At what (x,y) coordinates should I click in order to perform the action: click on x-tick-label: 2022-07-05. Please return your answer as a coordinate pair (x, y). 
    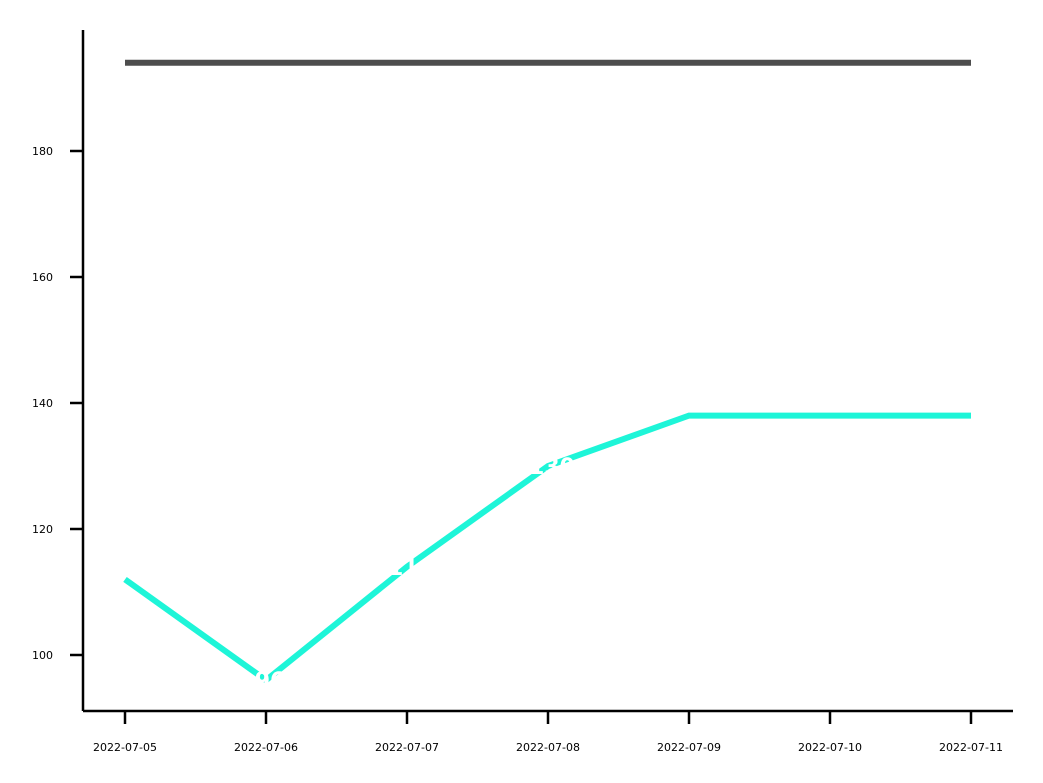
    Looking at the image, I should click on (125, 747).